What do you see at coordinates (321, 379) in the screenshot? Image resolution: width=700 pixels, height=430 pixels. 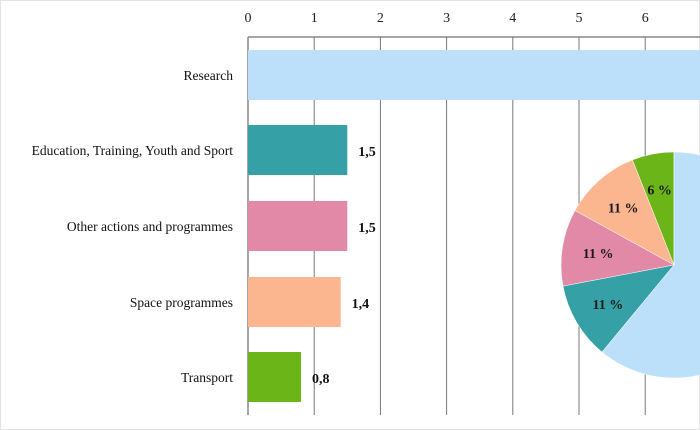 I see `data-label: 0,8` at bounding box center [321, 379].